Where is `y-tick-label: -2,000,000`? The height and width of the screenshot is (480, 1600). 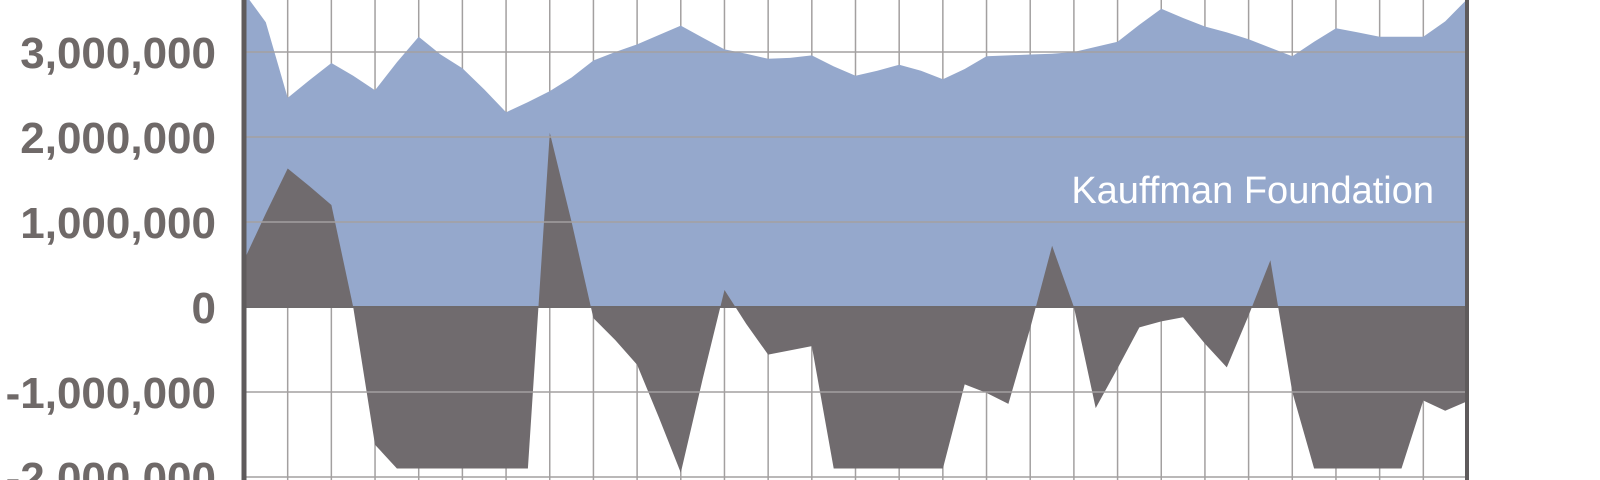
y-tick-label: -2,000,000 is located at coordinates (111, 467).